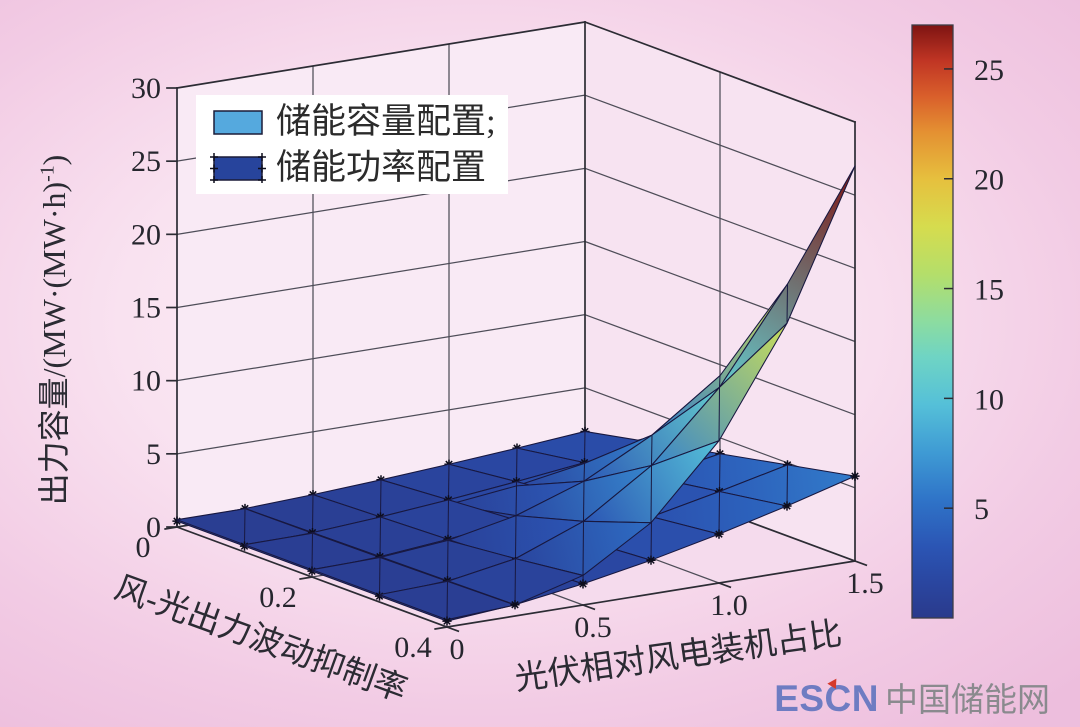 The height and width of the screenshot is (727, 1080). Describe the element at coordinates (153, 527) in the screenshot. I see `z-tick-label: 0` at that location.